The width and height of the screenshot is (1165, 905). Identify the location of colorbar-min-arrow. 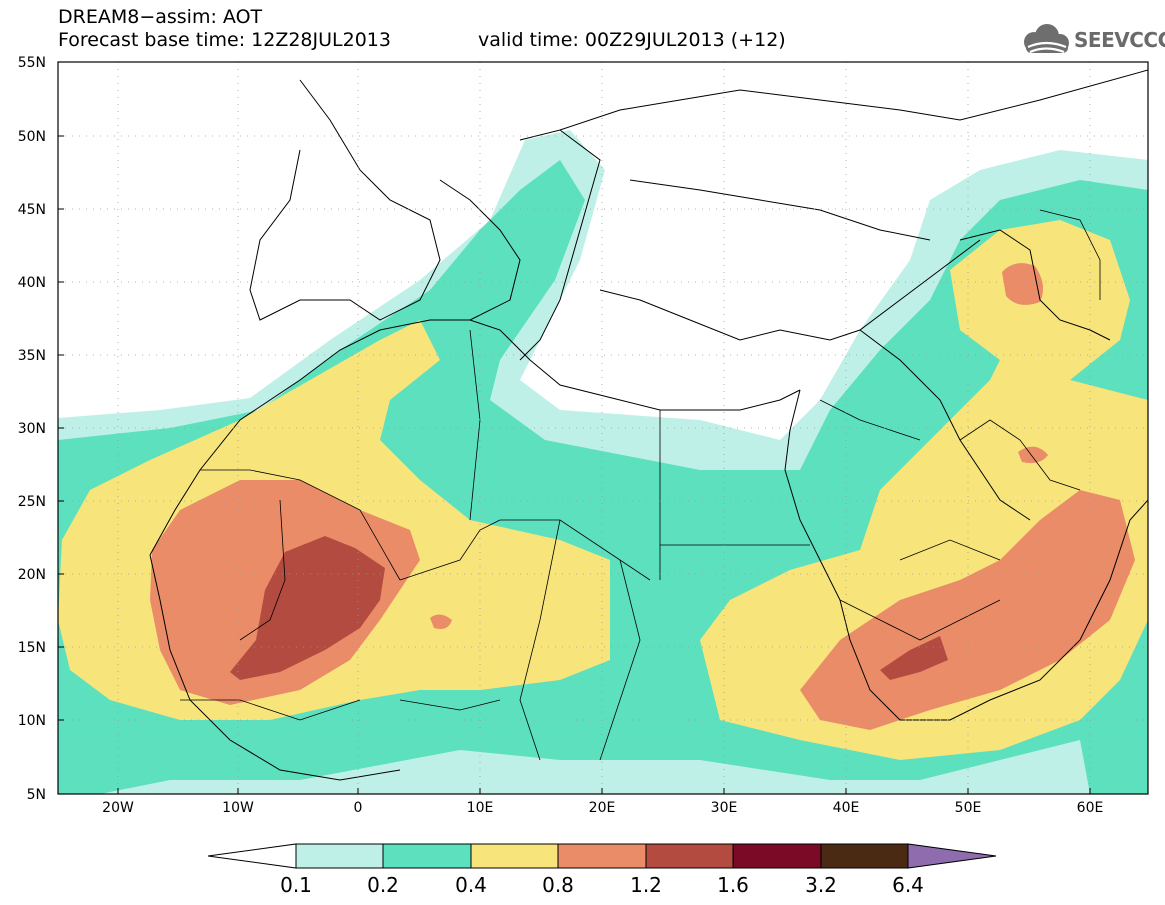
(252, 856).